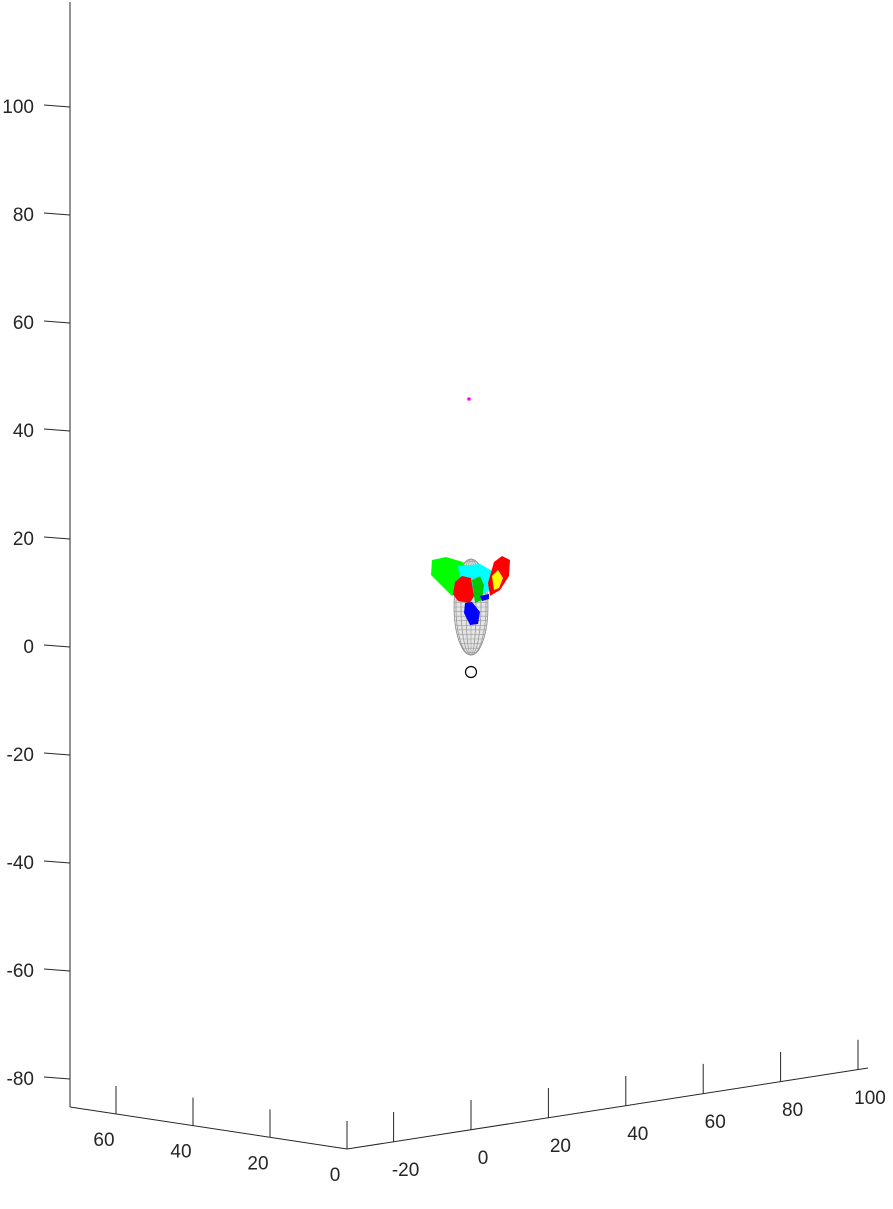 The width and height of the screenshot is (893, 1209). Describe the element at coordinates (18, 107) in the screenshot. I see `z-tick-label: 100` at that location.